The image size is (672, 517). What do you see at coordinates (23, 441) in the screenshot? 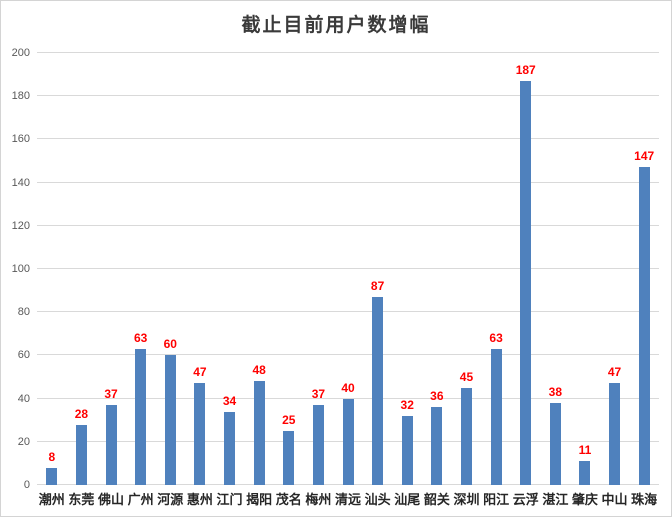
I see `y-axis-tick-label: 20` at bounding box center [23, 441].